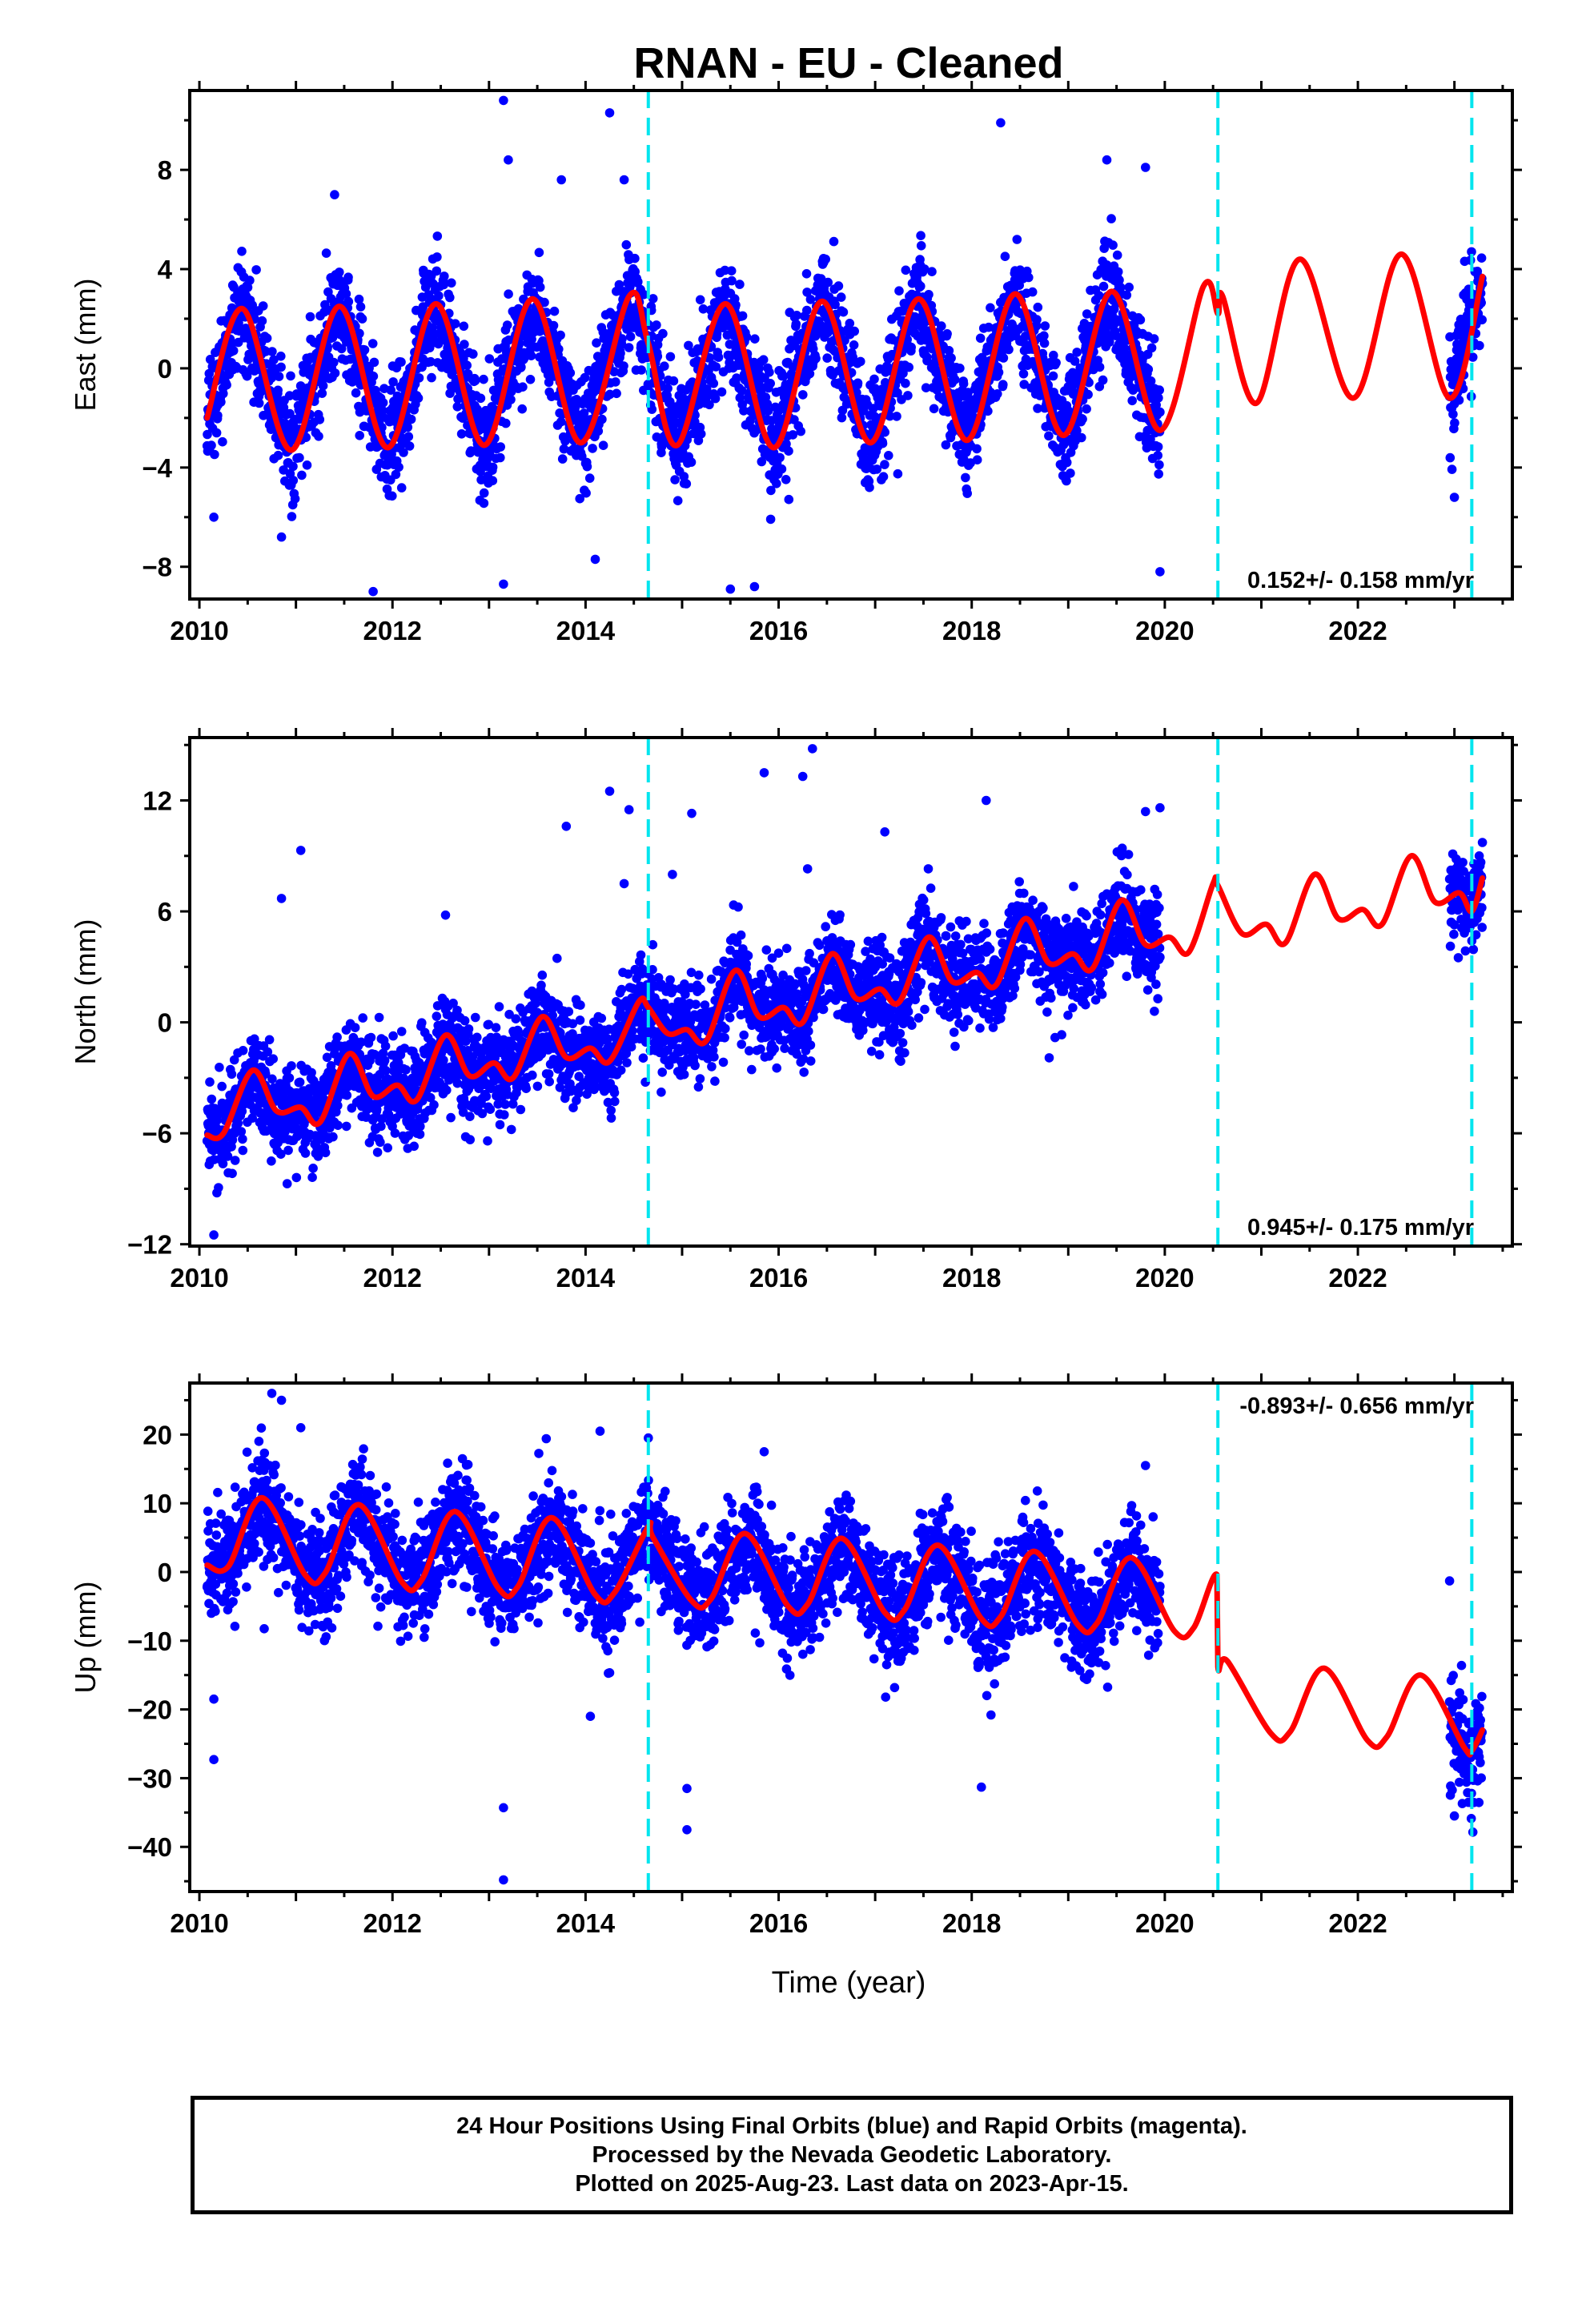  Describe the element at coordinates (157, 567) in the screenshot. I see `y-tick-label: −8` at that location.